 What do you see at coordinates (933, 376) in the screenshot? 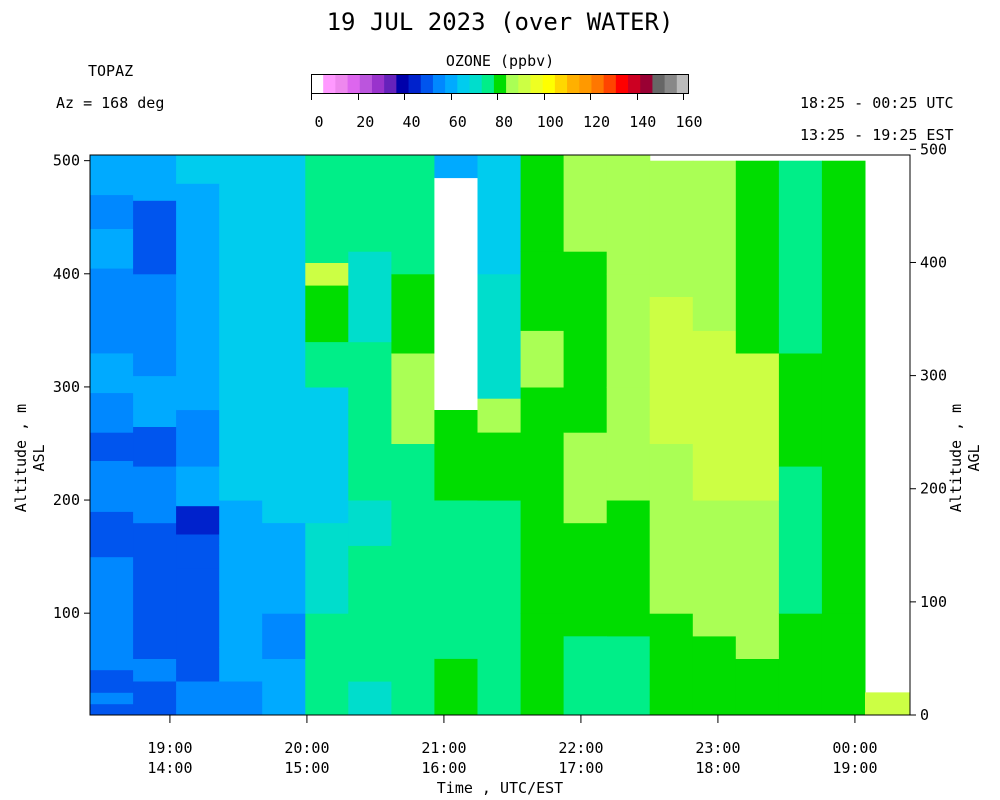
I see `y-tick-label-right: 300` at bounding box center [933, 376].